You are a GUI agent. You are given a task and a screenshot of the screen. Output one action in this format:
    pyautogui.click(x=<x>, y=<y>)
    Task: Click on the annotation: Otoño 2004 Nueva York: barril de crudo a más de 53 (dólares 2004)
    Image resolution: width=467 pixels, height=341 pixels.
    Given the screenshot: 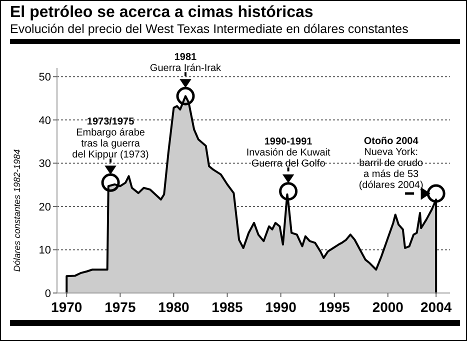 What is the action you would take?
    pyautogui.click(x=391, y=163)
    